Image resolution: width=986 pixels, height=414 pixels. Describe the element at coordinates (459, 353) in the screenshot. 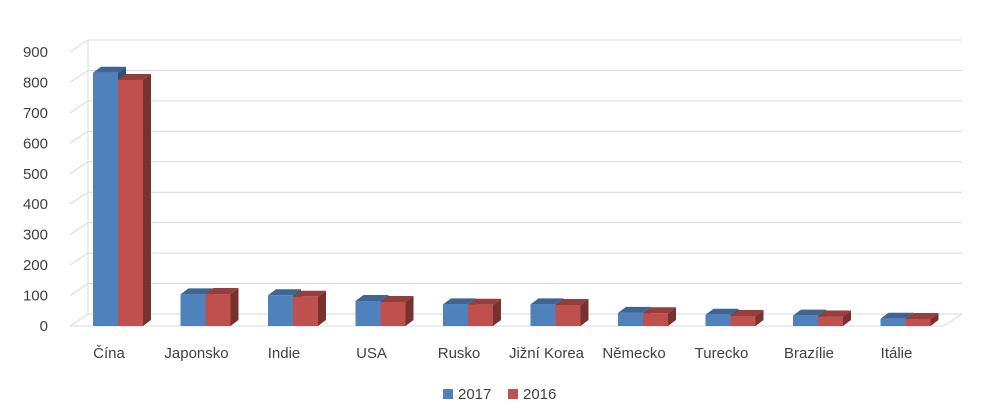

I see `category-label: Rusko` at that location.